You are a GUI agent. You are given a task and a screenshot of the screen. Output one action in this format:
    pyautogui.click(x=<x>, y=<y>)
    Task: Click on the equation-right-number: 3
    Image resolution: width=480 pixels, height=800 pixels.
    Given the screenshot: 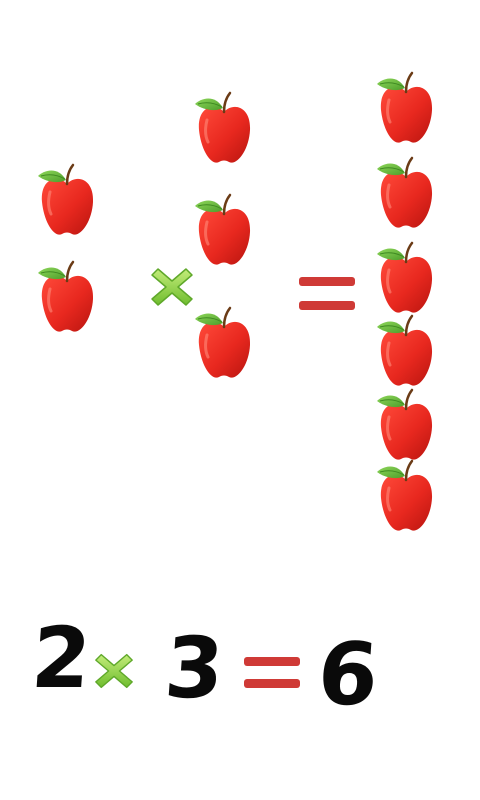 What is the action you would take?
    pyautogui.click(x=194, y=668)
    